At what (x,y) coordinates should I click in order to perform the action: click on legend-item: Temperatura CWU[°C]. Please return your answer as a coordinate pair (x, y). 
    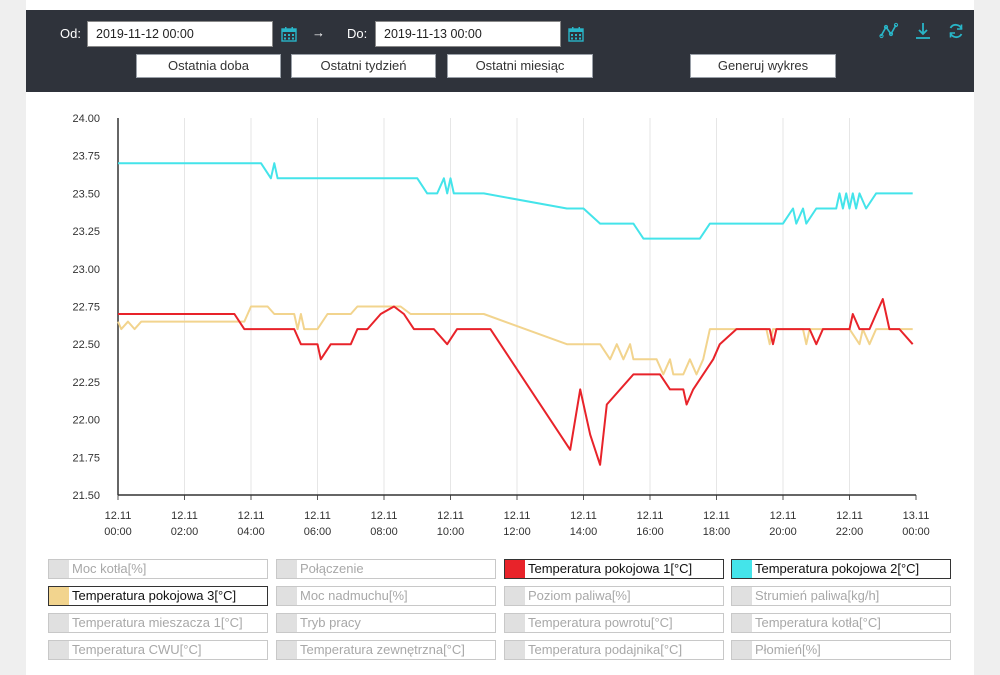
    Looking at the image, I should click on (158, 650).